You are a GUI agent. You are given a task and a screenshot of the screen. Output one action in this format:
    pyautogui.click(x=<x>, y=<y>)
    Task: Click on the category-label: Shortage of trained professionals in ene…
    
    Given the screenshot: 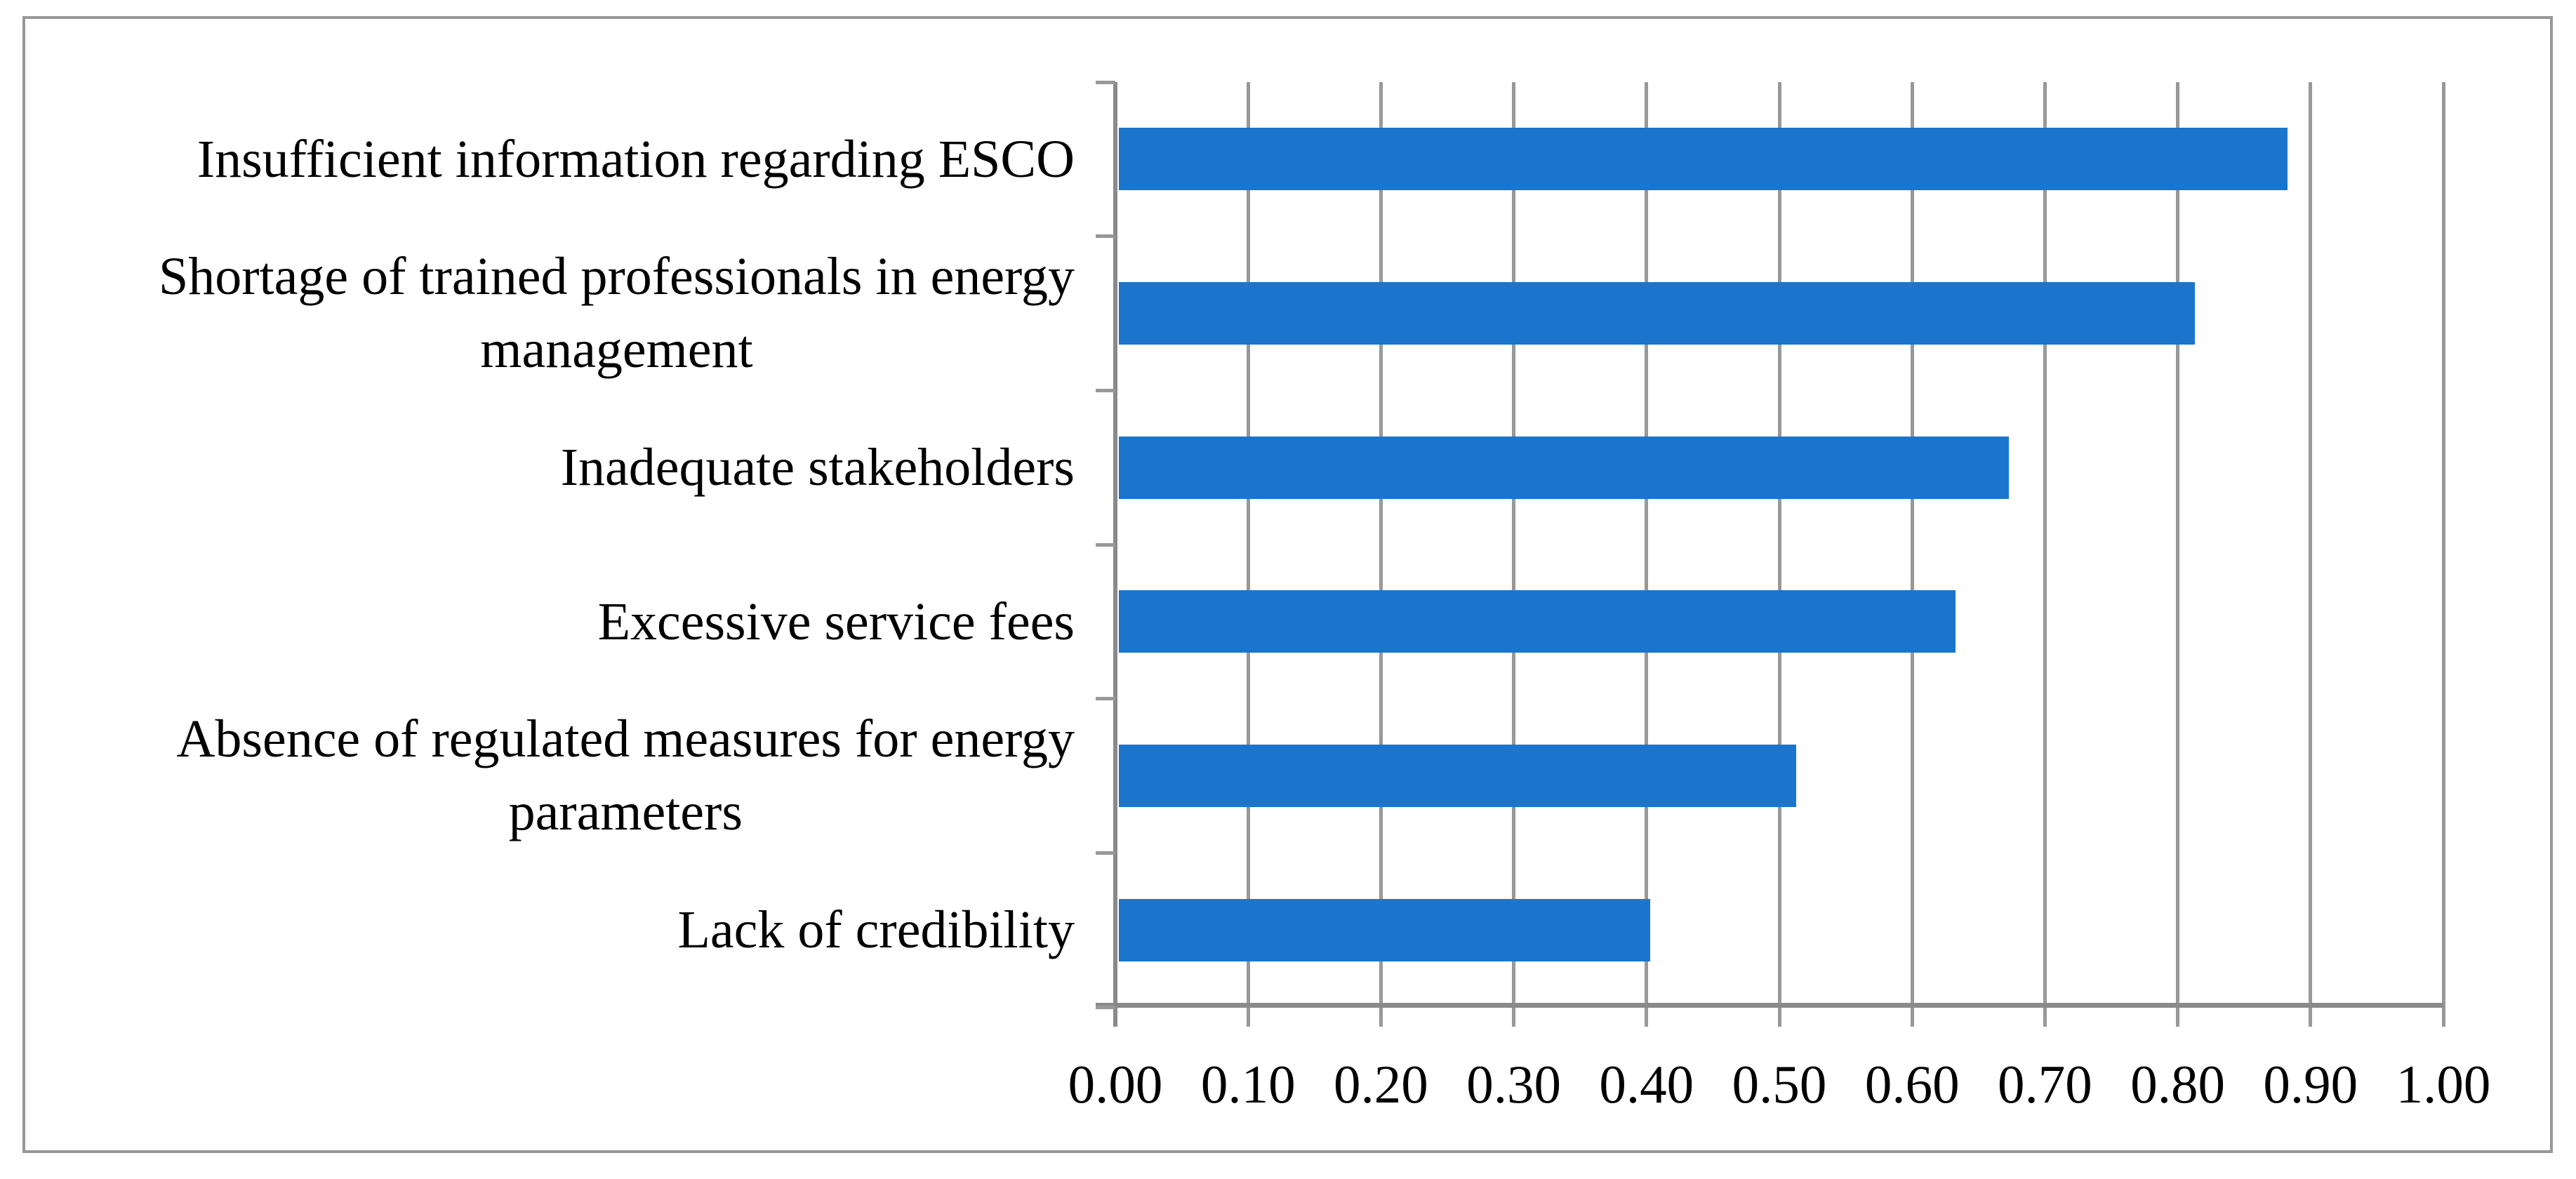 What is the action you would take?
    pyautogui.click(x=616, y=313)
    